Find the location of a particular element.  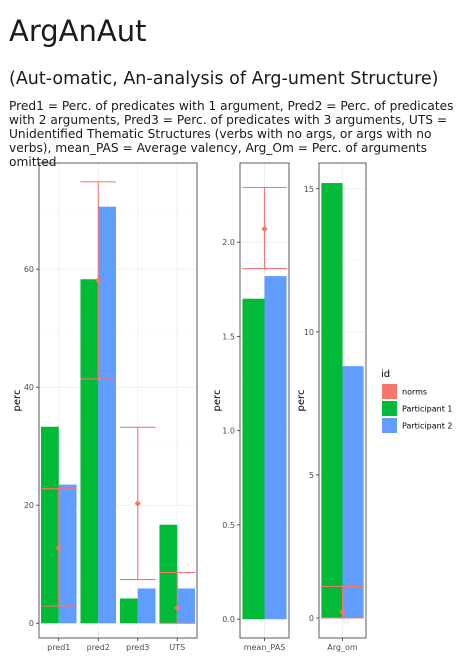

y-tick-label: 0.5 is located at coordinates (228, 525).